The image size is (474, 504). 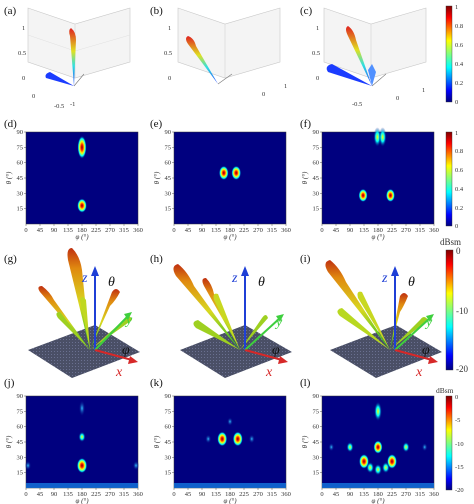 I want to click on left-tick: 0, so click(x=33, y=96).